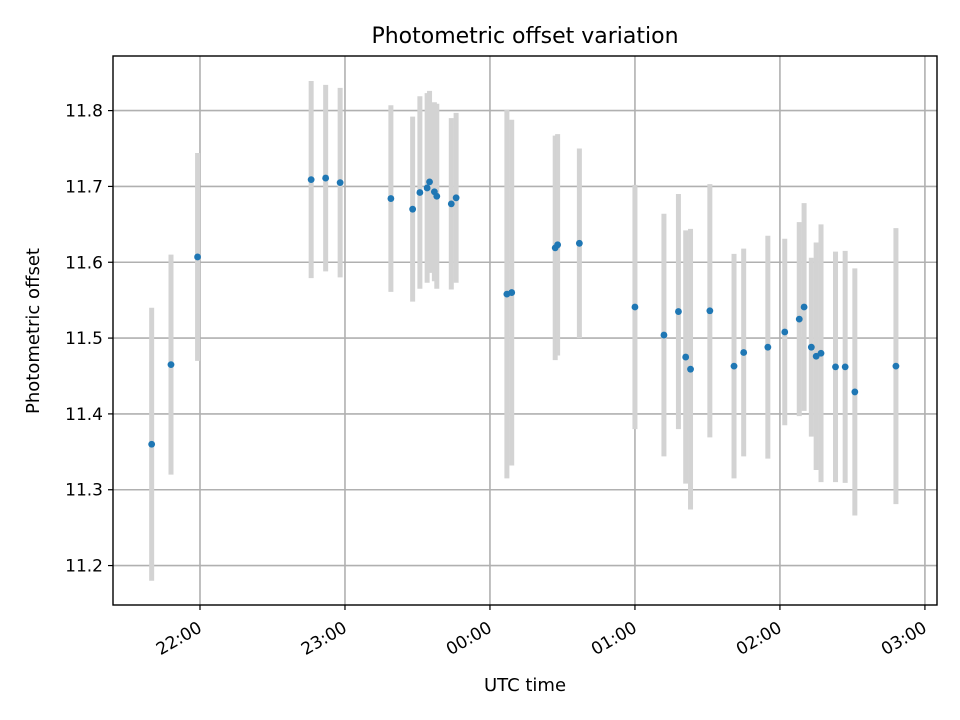 Image resolution: width=960 pixels, height=720 pixels. What do you see at coordinates (84, 491) in the screenshot?
I see `y-tick-label: 11.3` at bounding box center [84, 491].